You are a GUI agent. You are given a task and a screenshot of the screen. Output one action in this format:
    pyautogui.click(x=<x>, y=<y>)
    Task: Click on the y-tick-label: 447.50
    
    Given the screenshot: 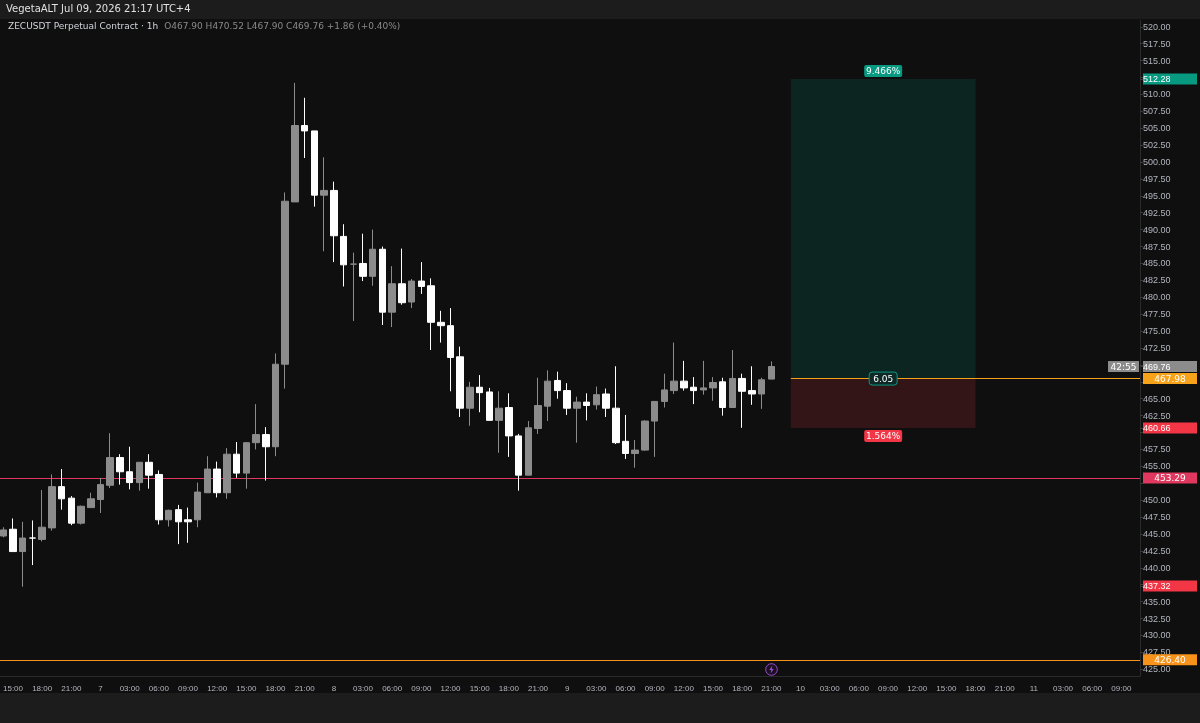 What is the action you would take?
    pyautogui.click(x=1157, y=517)
    